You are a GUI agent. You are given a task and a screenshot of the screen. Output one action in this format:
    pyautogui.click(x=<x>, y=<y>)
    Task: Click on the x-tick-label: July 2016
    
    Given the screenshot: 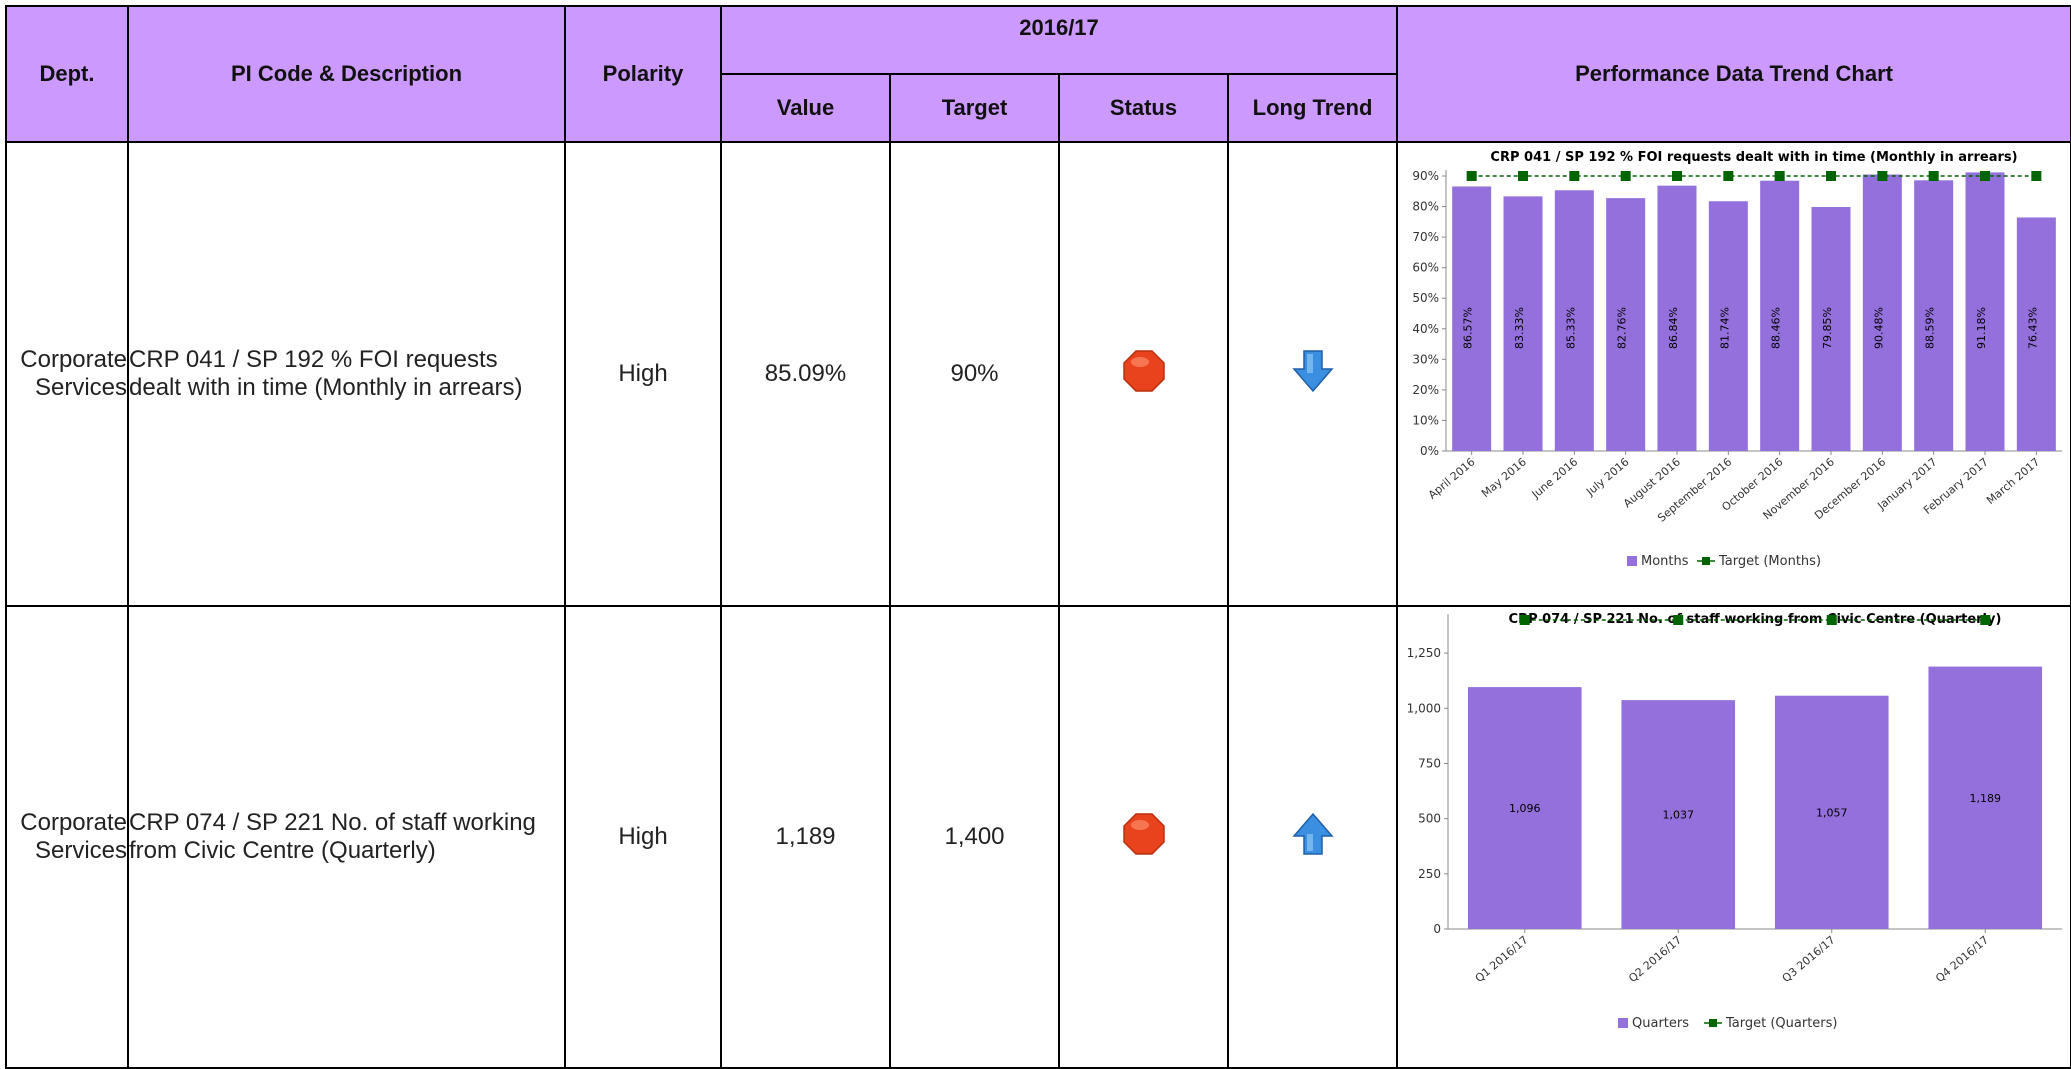 What is the action you would take?
    pyautogui.click(x=1607, y=477)
    